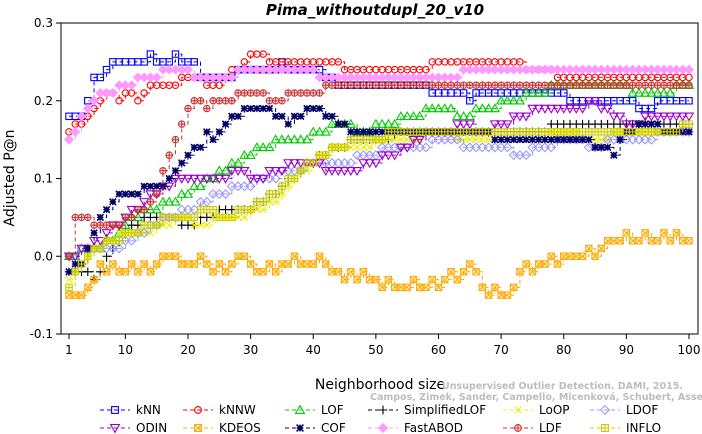  What do you see at coordinates (532, 427) in the screenshot?
I see `legend-item-ldf: LDF` at bounding box center [532, 427].